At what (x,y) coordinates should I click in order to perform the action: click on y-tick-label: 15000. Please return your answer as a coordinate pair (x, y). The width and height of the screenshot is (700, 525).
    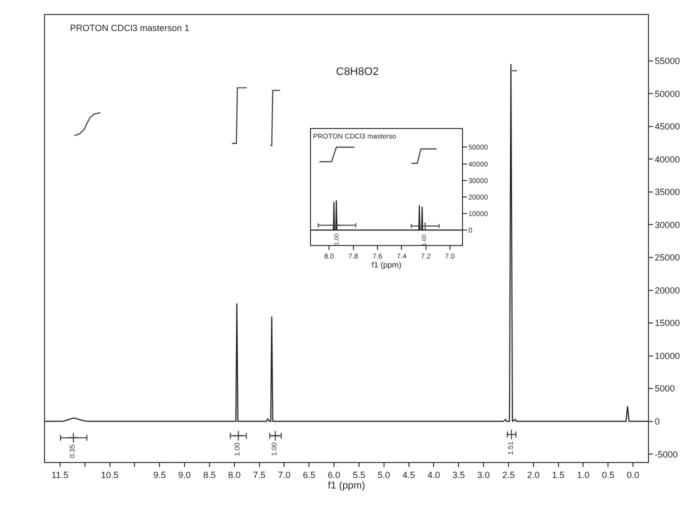
    Looking at the image, I should click on (667, 323).